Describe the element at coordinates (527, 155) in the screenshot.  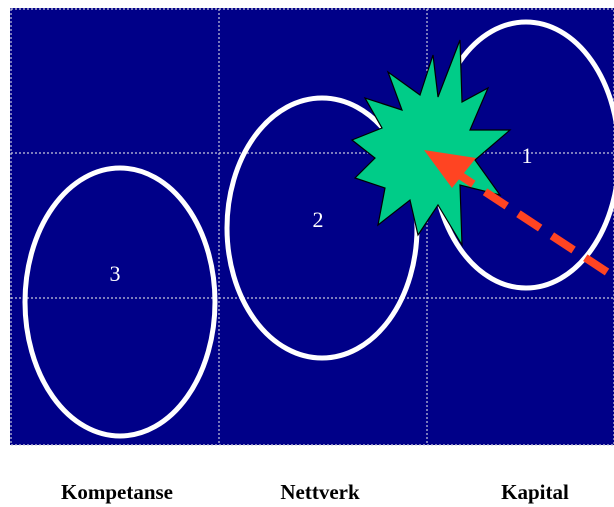
I see `ellipse-1-number: 1` at that location.